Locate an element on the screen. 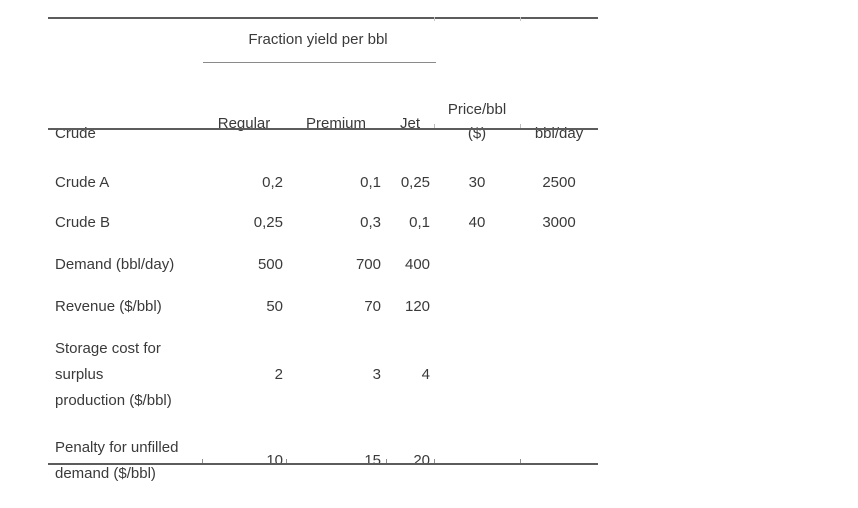 This screenshot has height=508, width=858. row-label: Penalty for unfilled demand ($/bbl) is located at coordinates (117, 460).